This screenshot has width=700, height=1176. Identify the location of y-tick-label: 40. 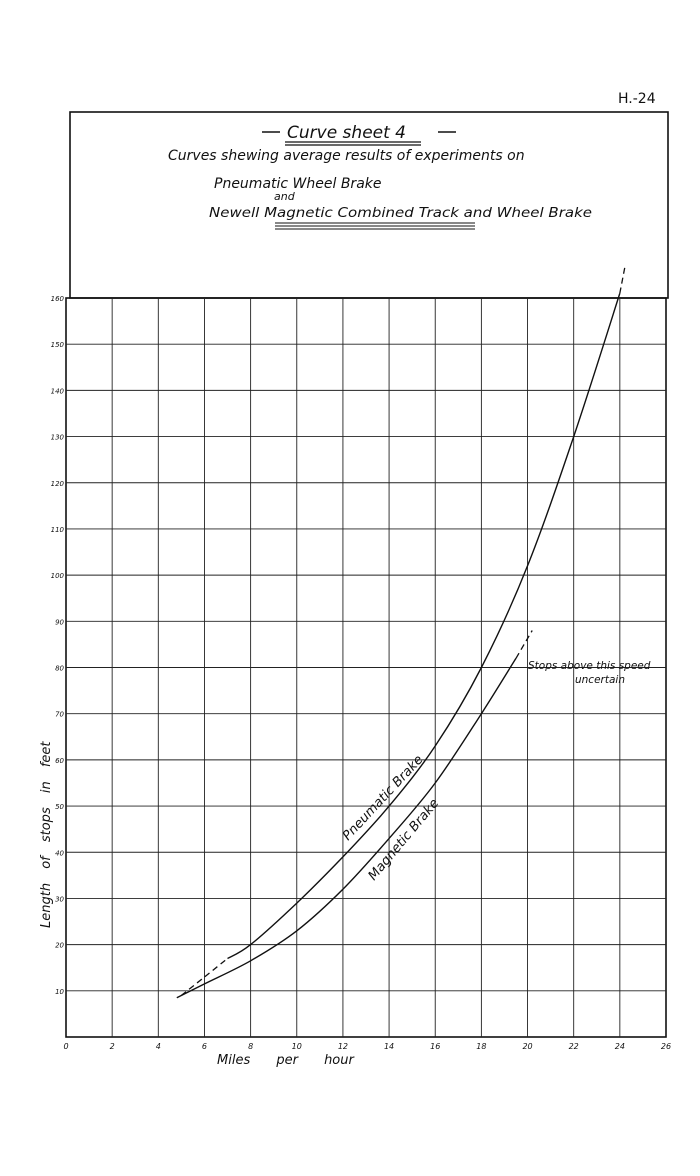
(59, 853).